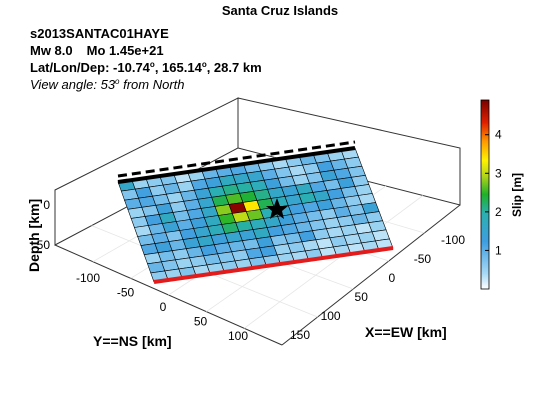 The height and width of the screenshot is (420, 560). What do you see at coordinates (423, 259) in the screenshot?
I see `x-tick-label: -50` at bounding box center [423, 259].